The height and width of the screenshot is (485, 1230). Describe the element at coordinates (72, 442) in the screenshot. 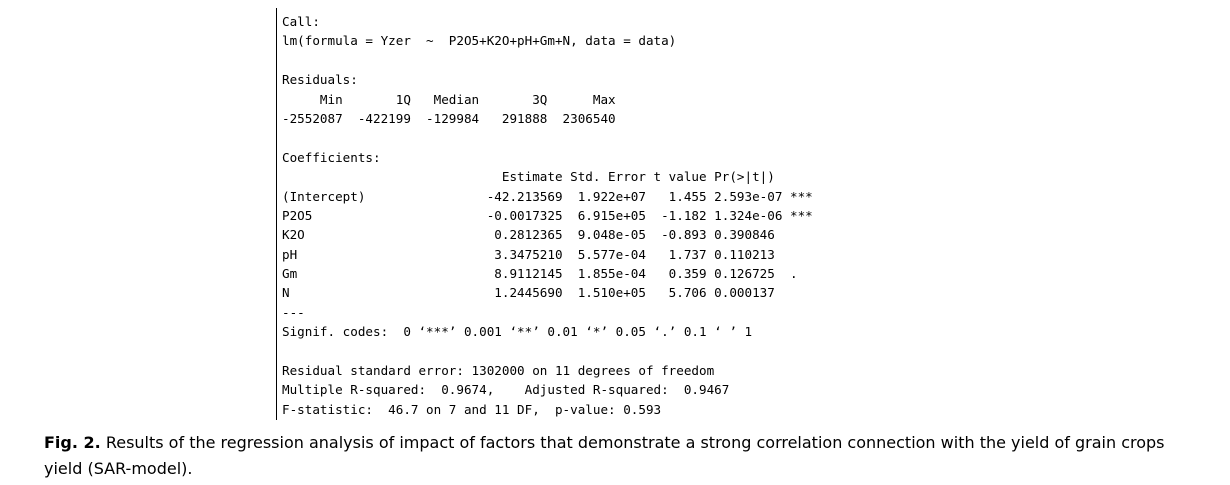

I see `figure-label: Fig. 2.` at that location.